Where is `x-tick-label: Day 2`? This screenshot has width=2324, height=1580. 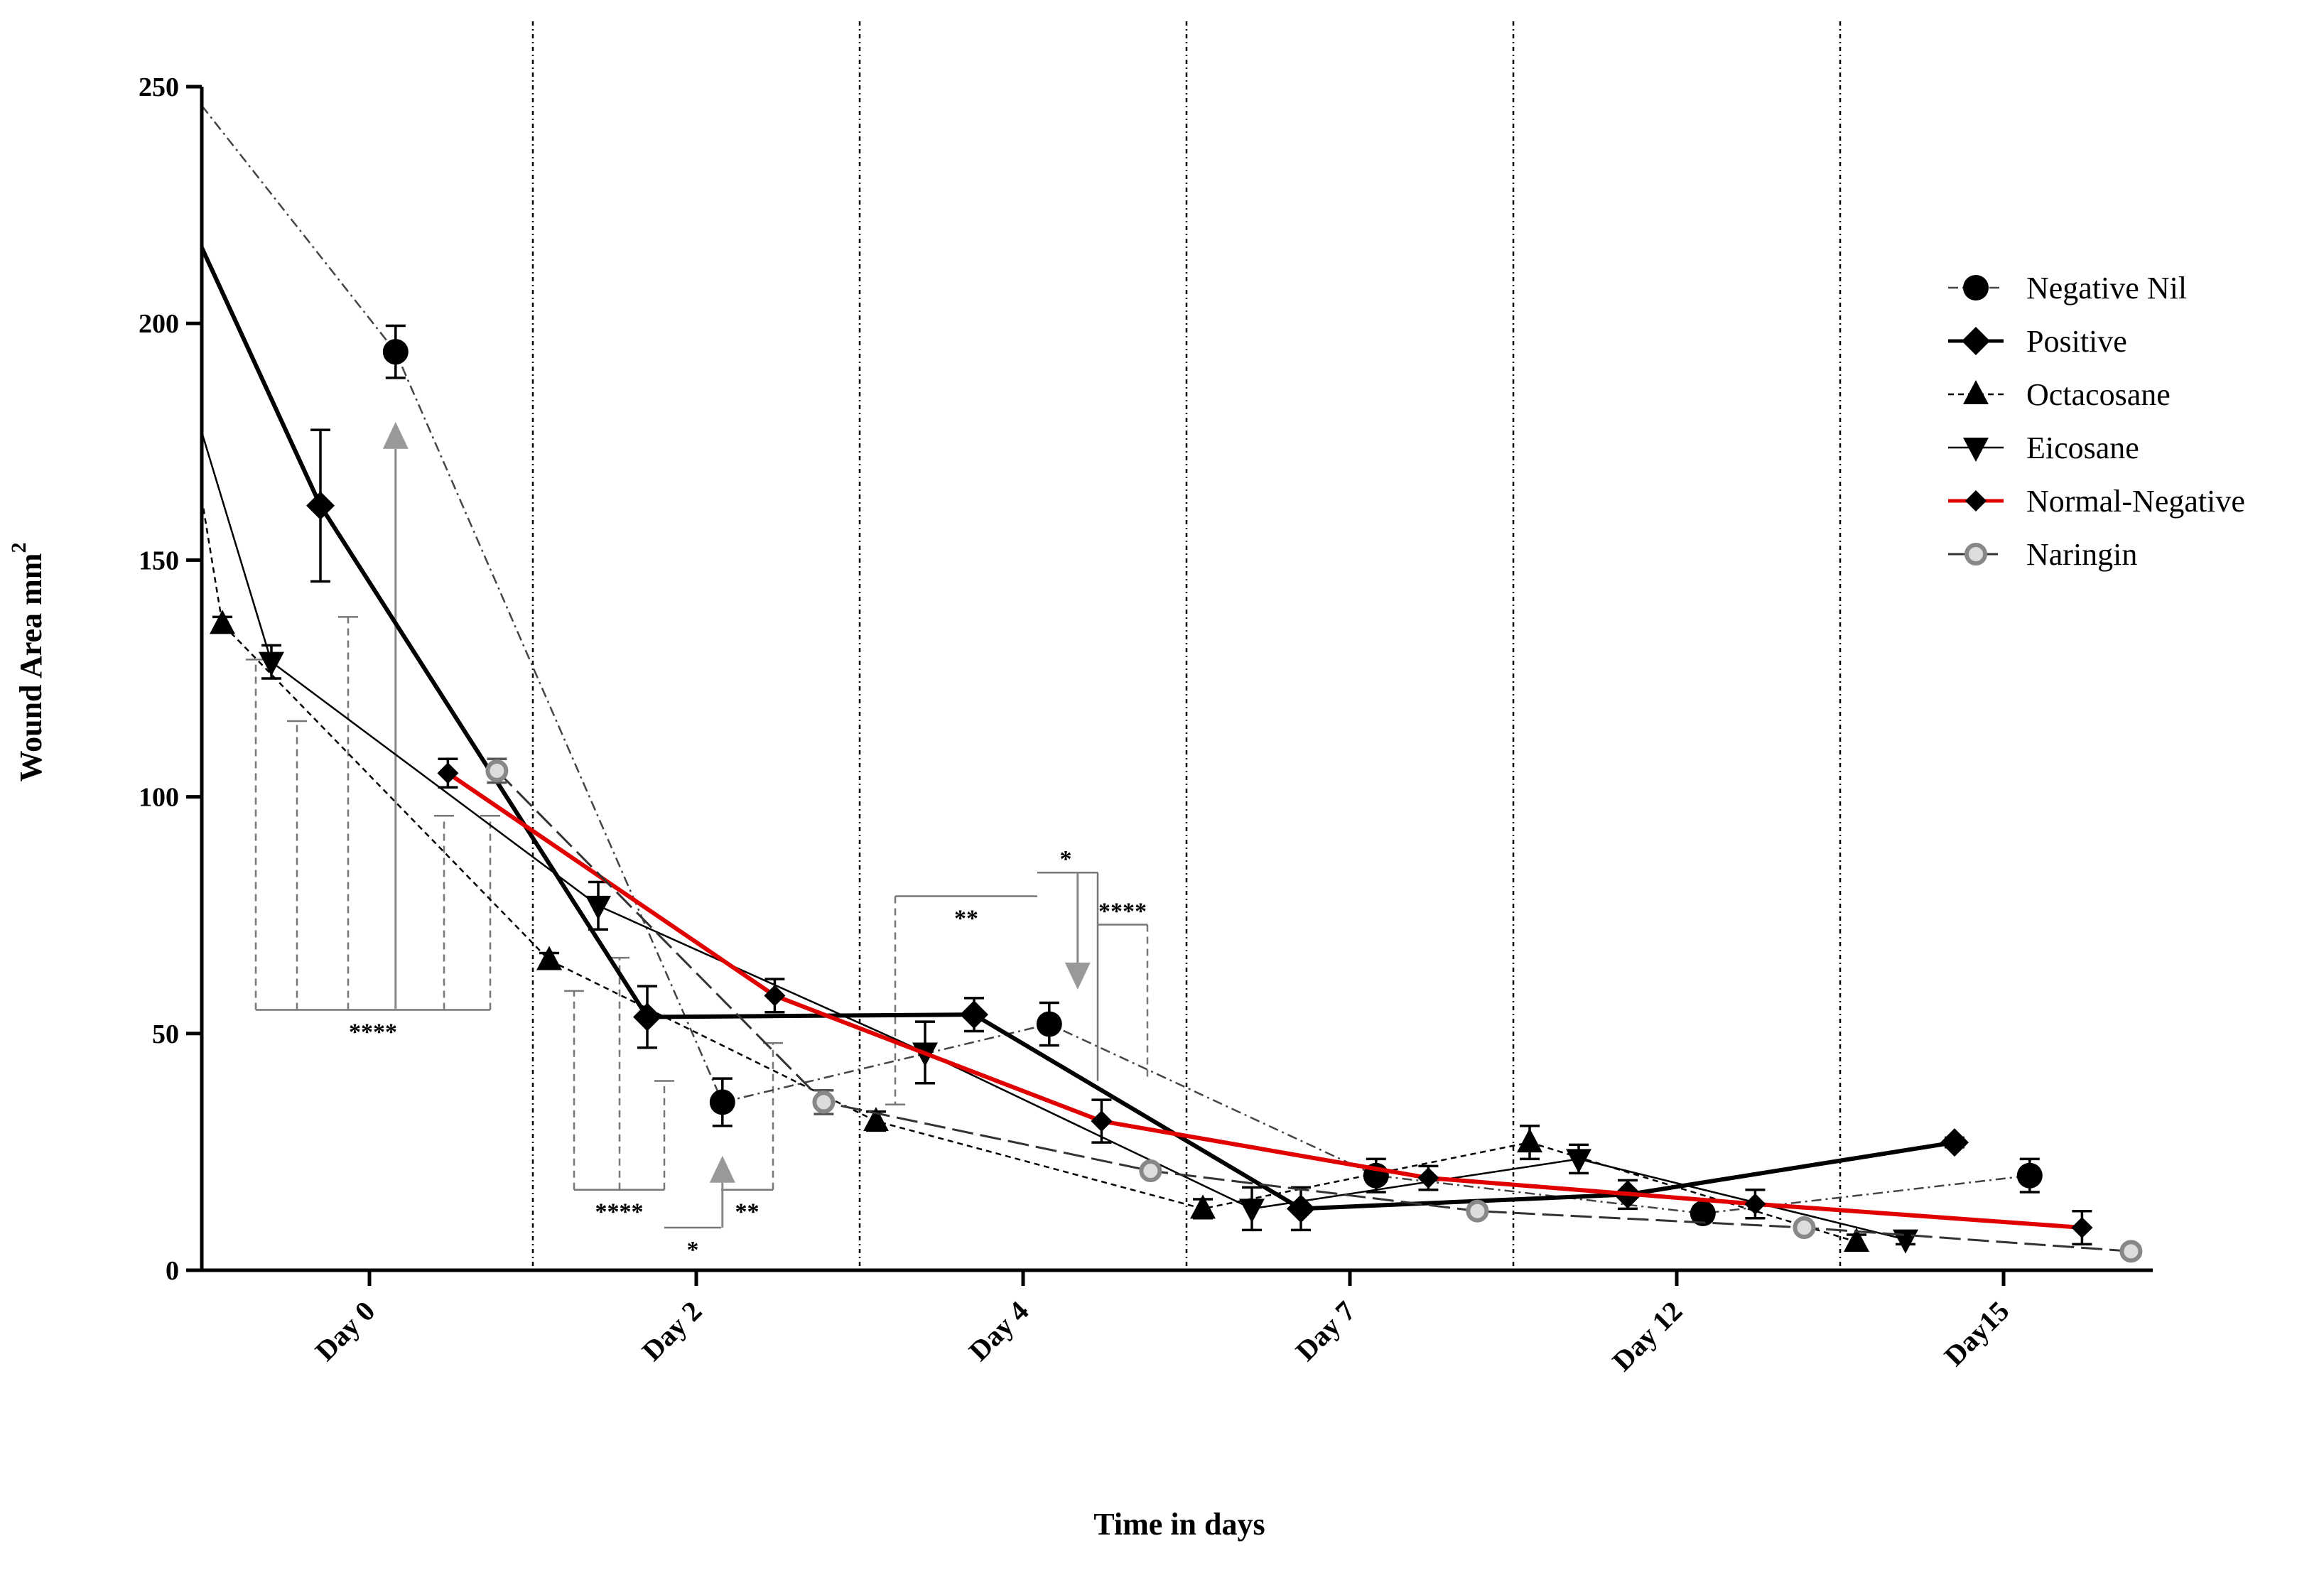
x-tick-label: Day 2 is located at coordinates (672, 1331).